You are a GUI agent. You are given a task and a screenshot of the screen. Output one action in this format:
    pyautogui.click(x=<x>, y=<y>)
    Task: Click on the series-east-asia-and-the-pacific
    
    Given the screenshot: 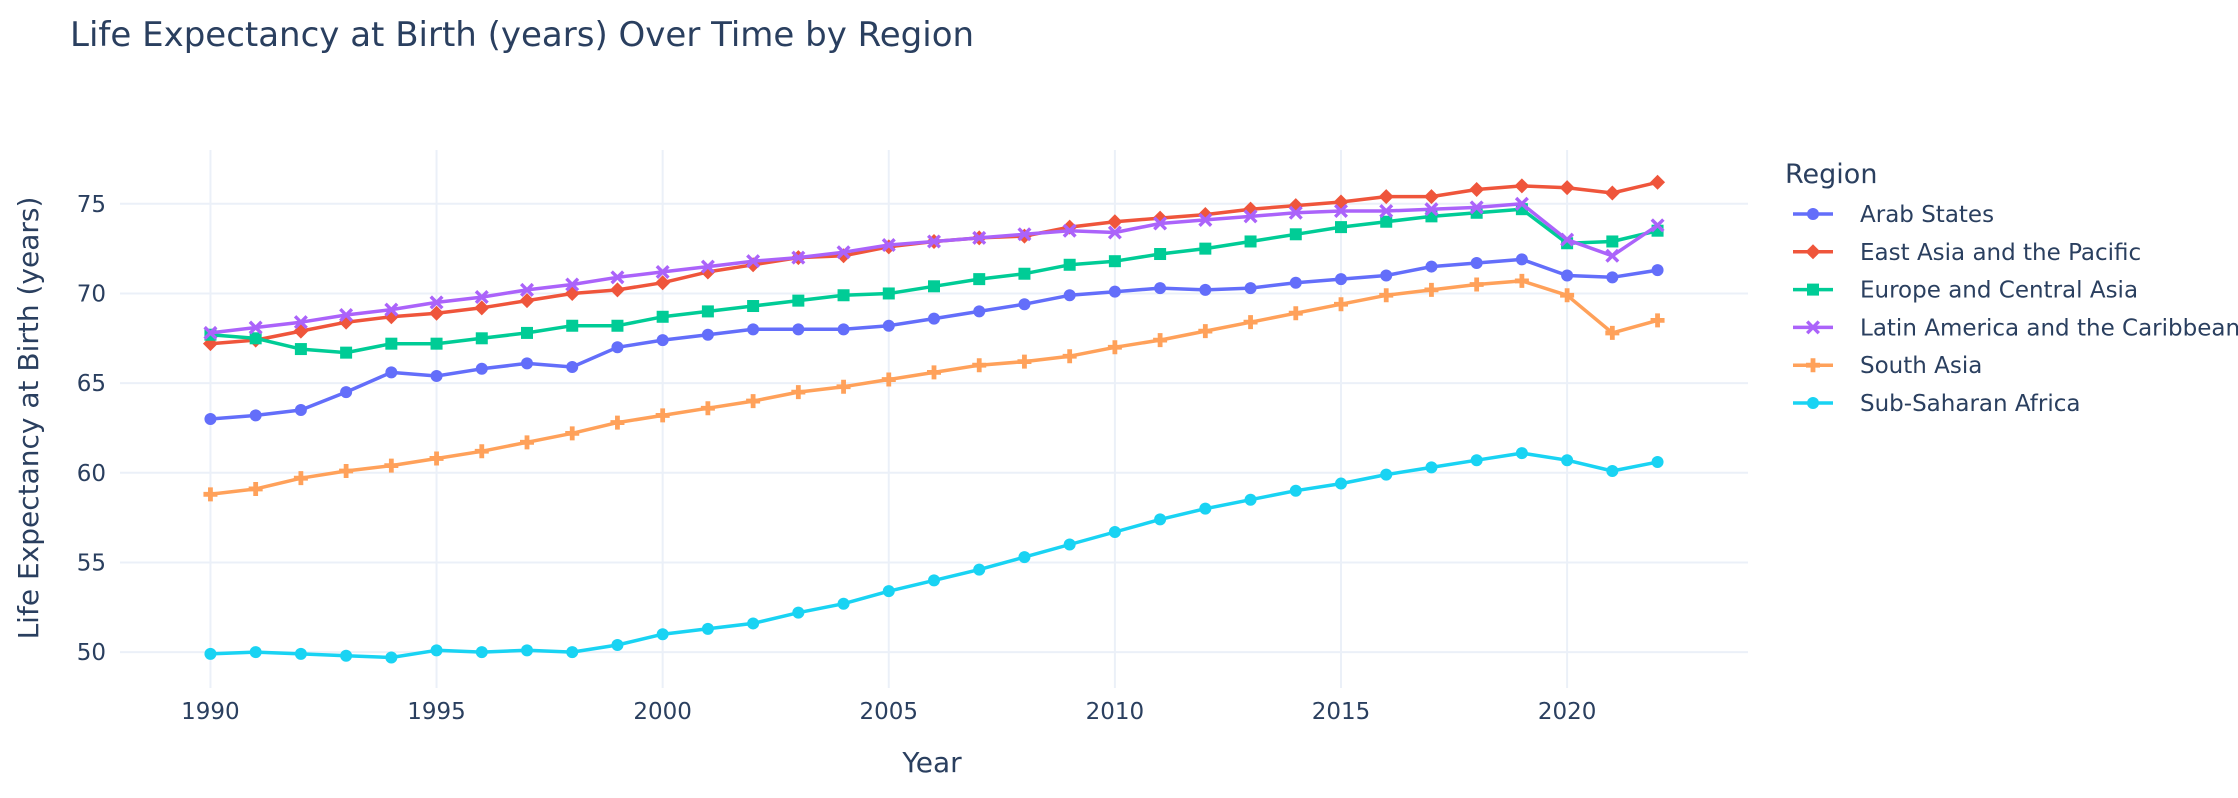 What is the action you would take?
    pyautogui.click(x=934, y=263)
    